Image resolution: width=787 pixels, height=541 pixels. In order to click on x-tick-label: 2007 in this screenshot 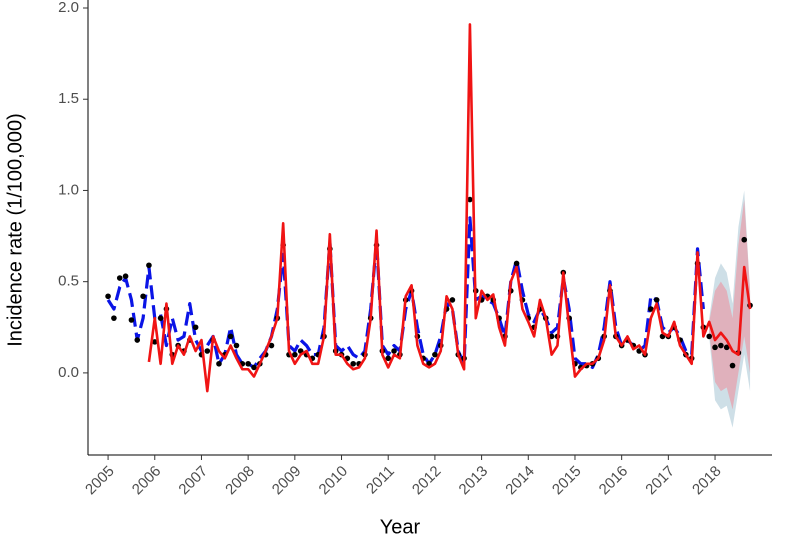, I will do `click(193, 481)`.